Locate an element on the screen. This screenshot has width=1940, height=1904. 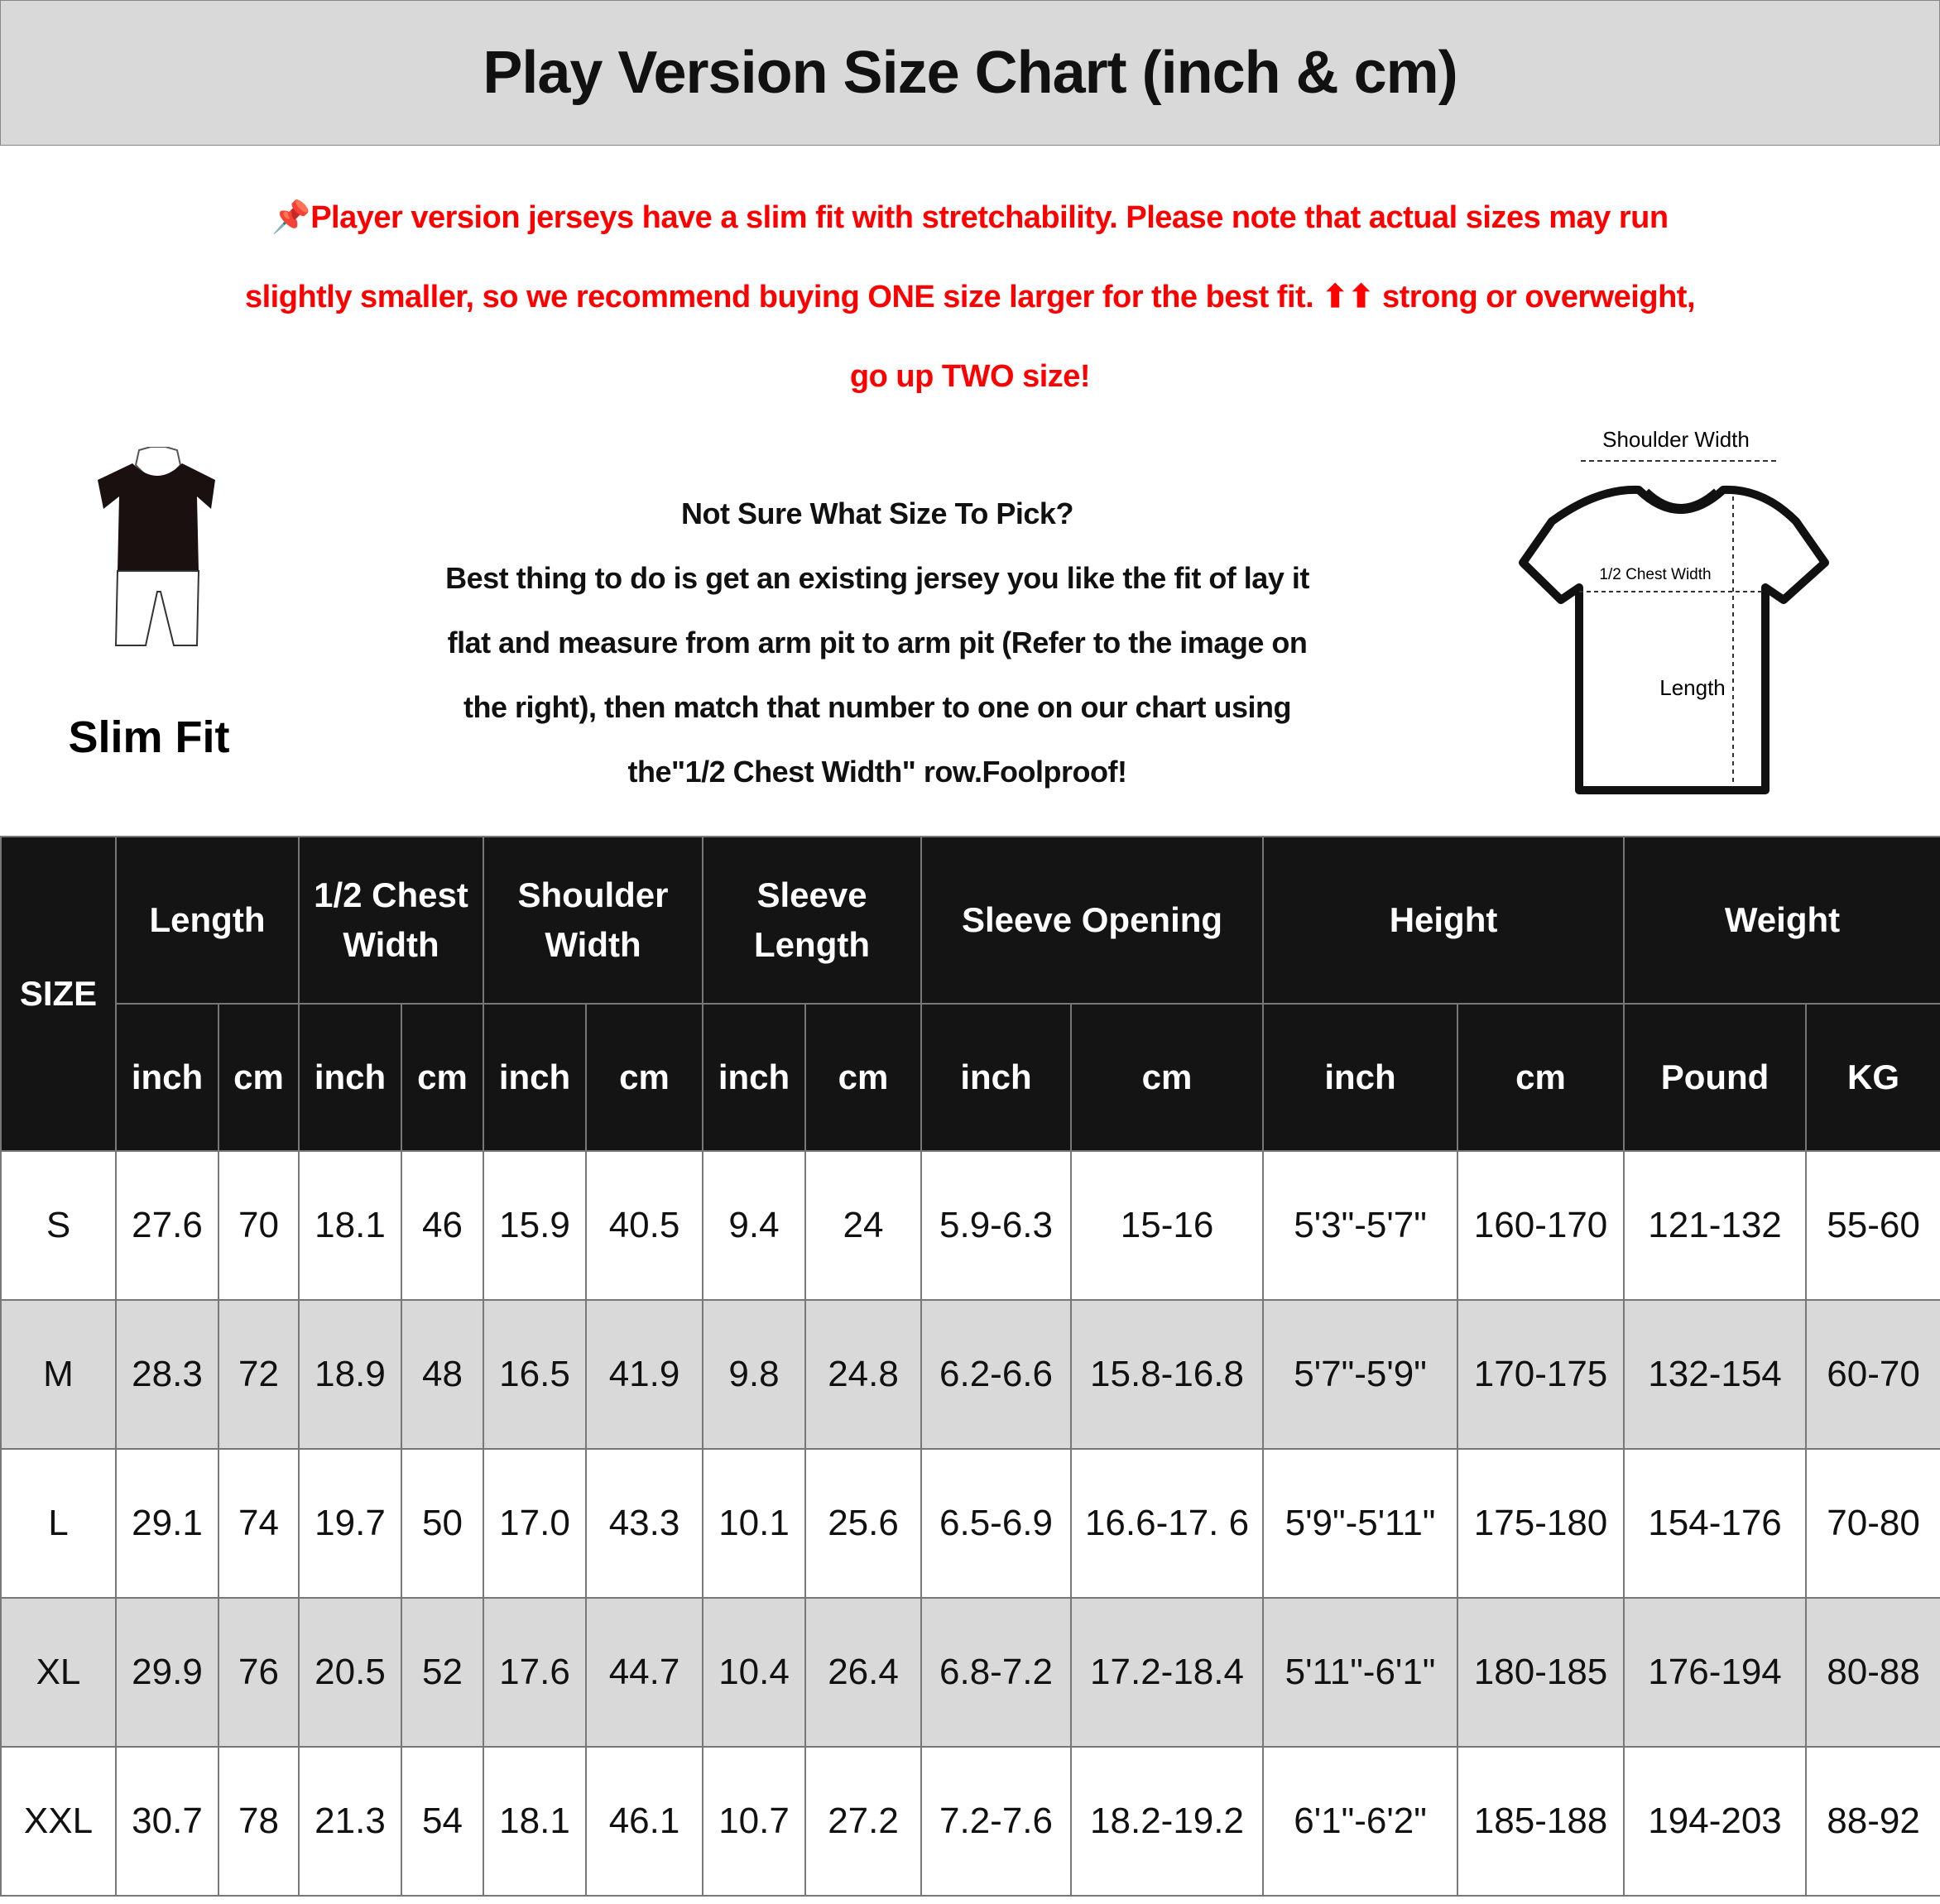
value-cell: 16.5 is located at coordinates (535, 1374).